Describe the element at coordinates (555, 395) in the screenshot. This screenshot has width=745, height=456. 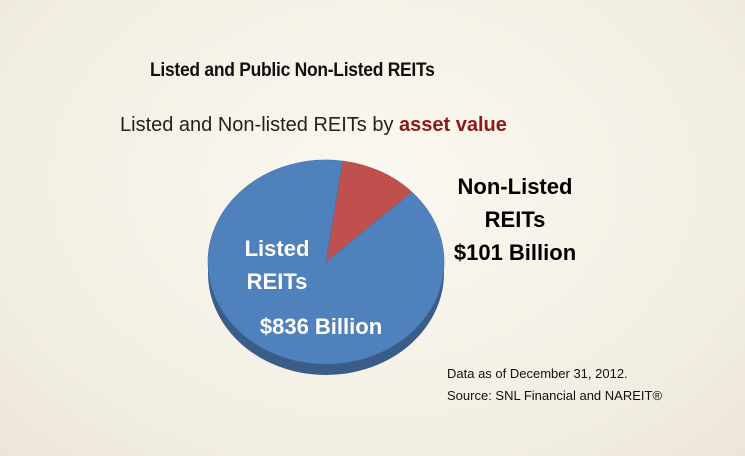
I see `note: Source: SNL Financial and NAREIT®` at that location.